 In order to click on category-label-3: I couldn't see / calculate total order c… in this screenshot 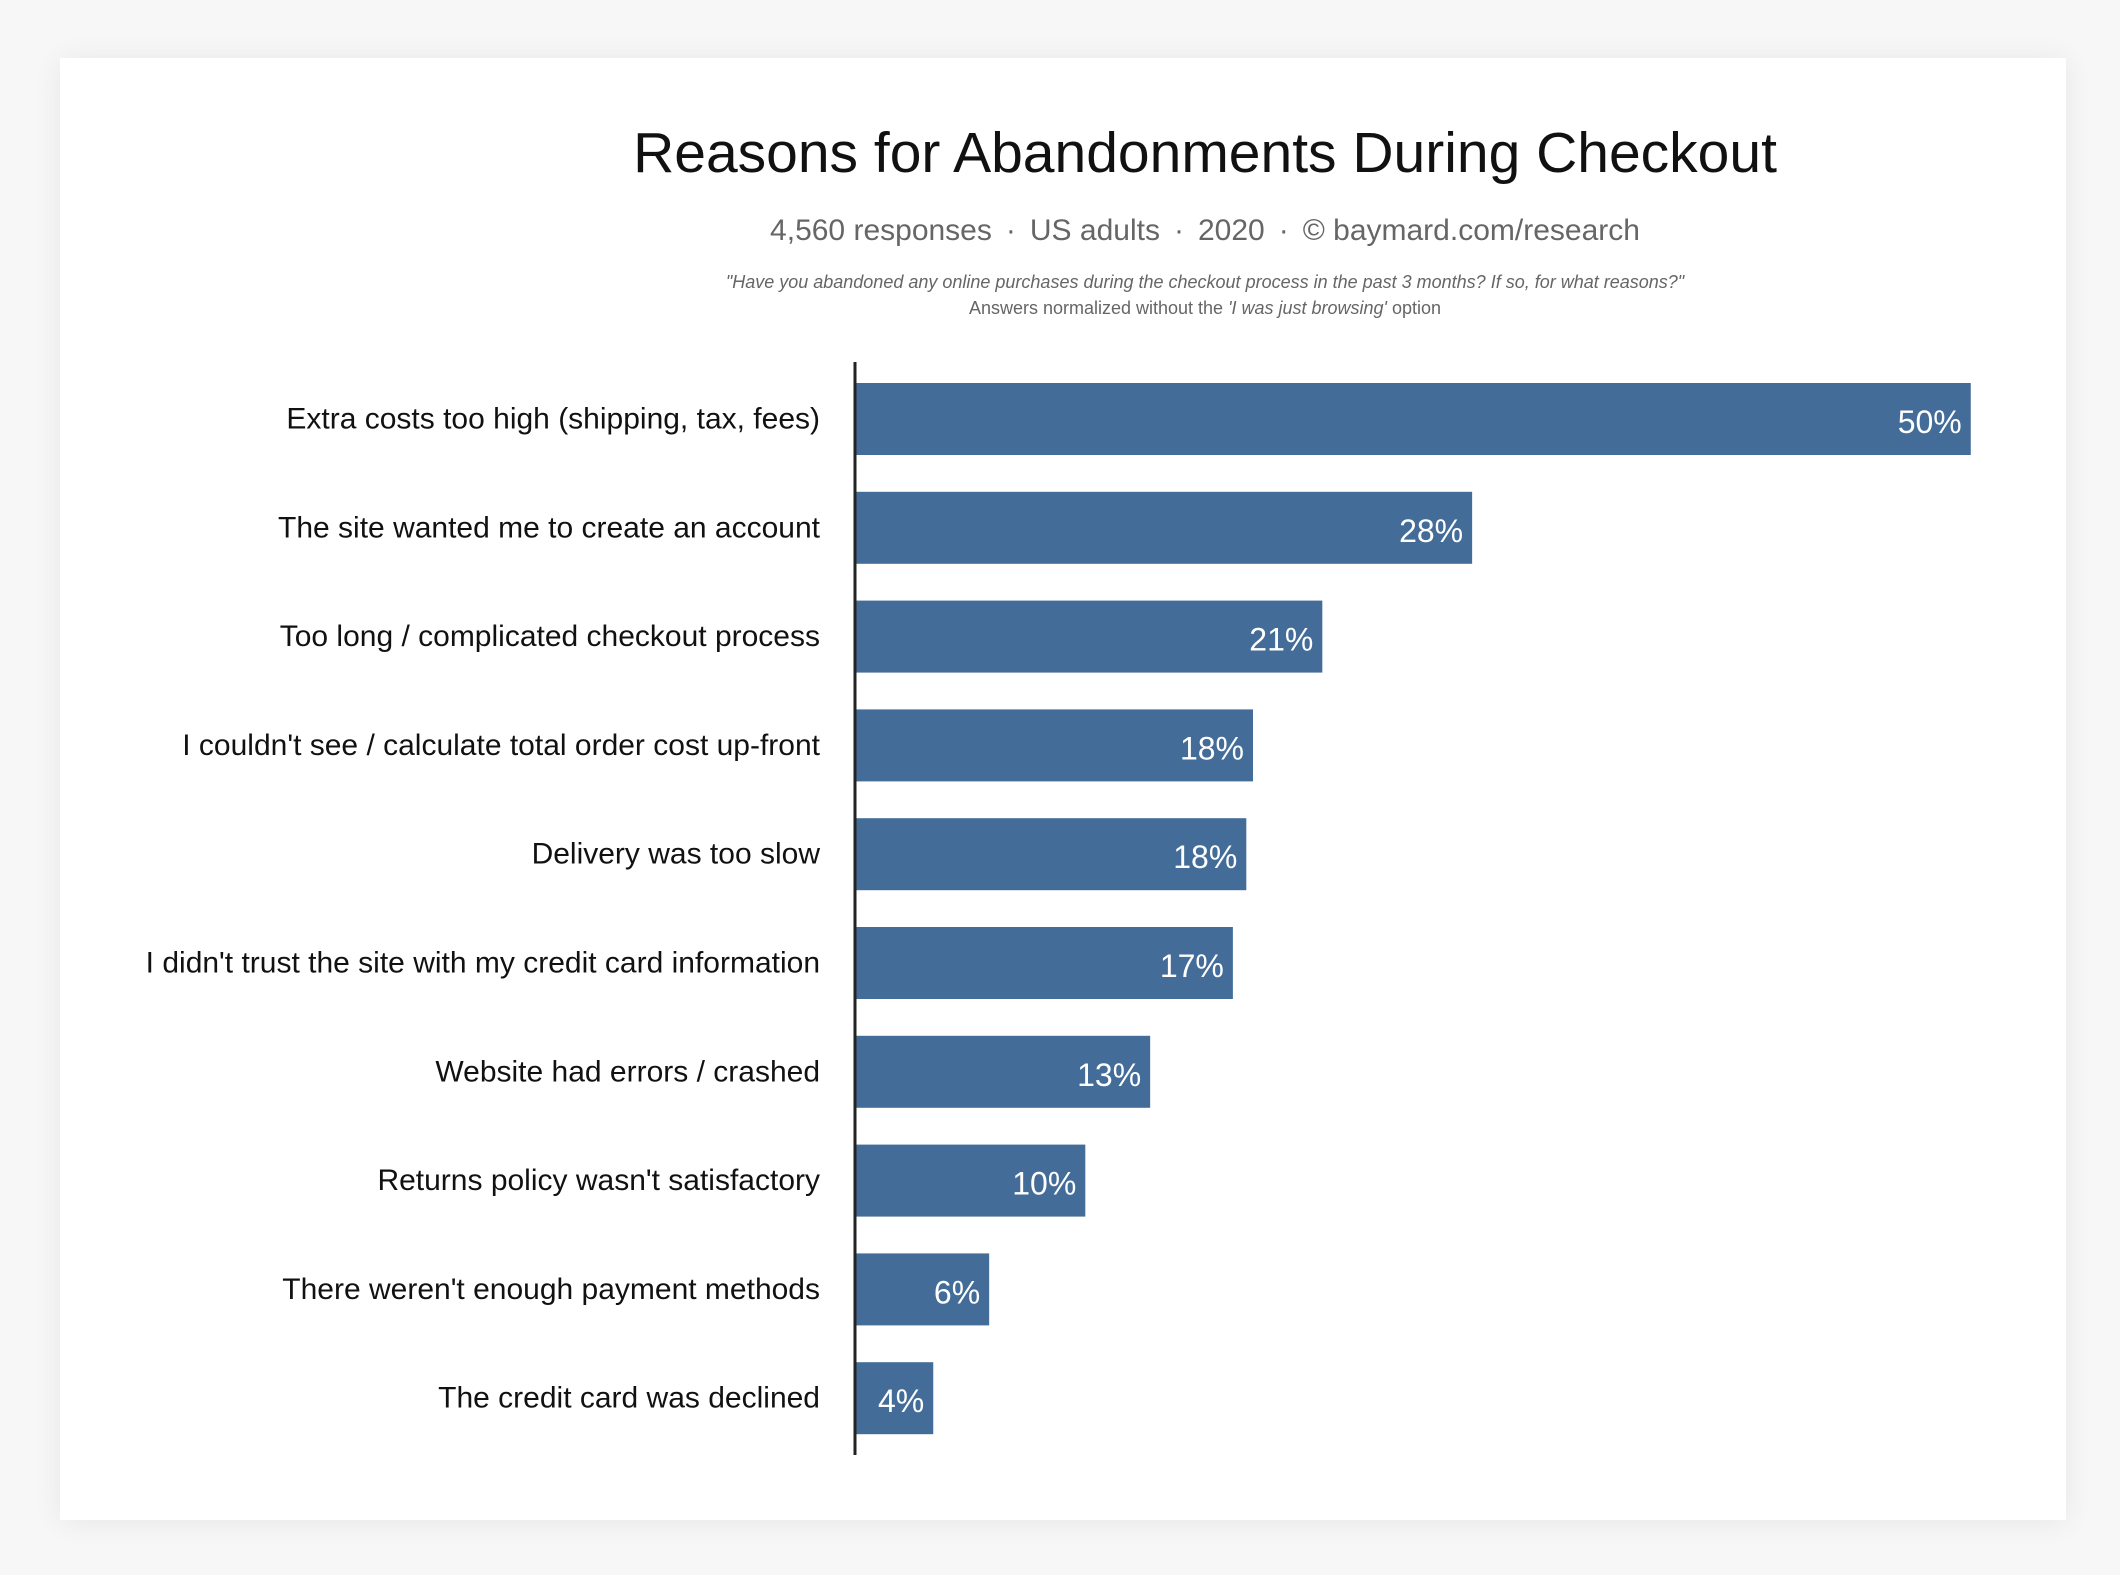, I will do `click(501, 745)`.